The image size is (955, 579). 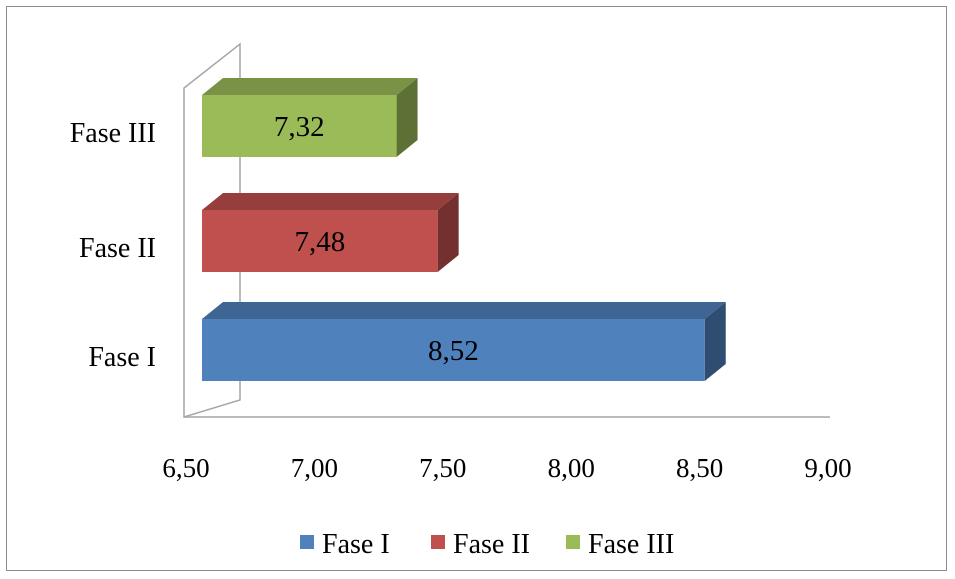 I want to click on x-tick-label-3: 7,50, so click(x=442, y=468).